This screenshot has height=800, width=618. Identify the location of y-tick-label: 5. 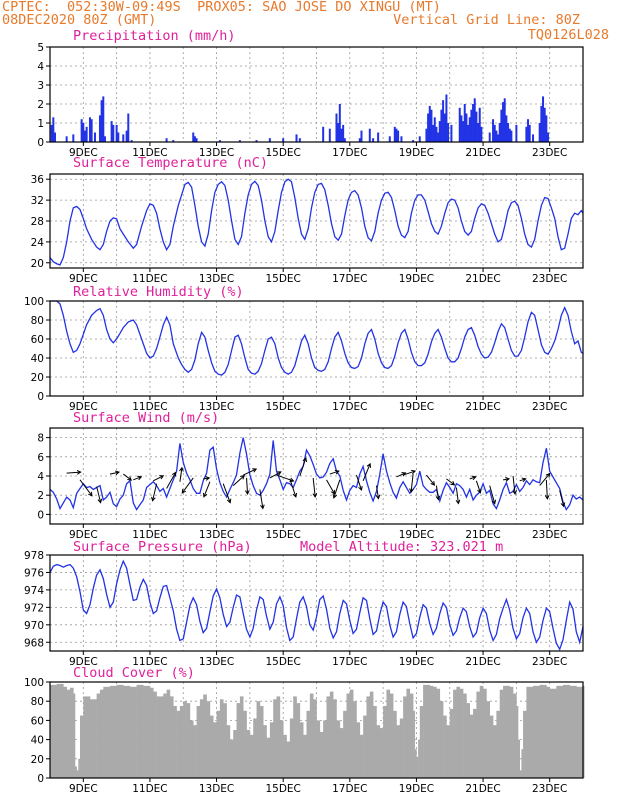
(40, 48).